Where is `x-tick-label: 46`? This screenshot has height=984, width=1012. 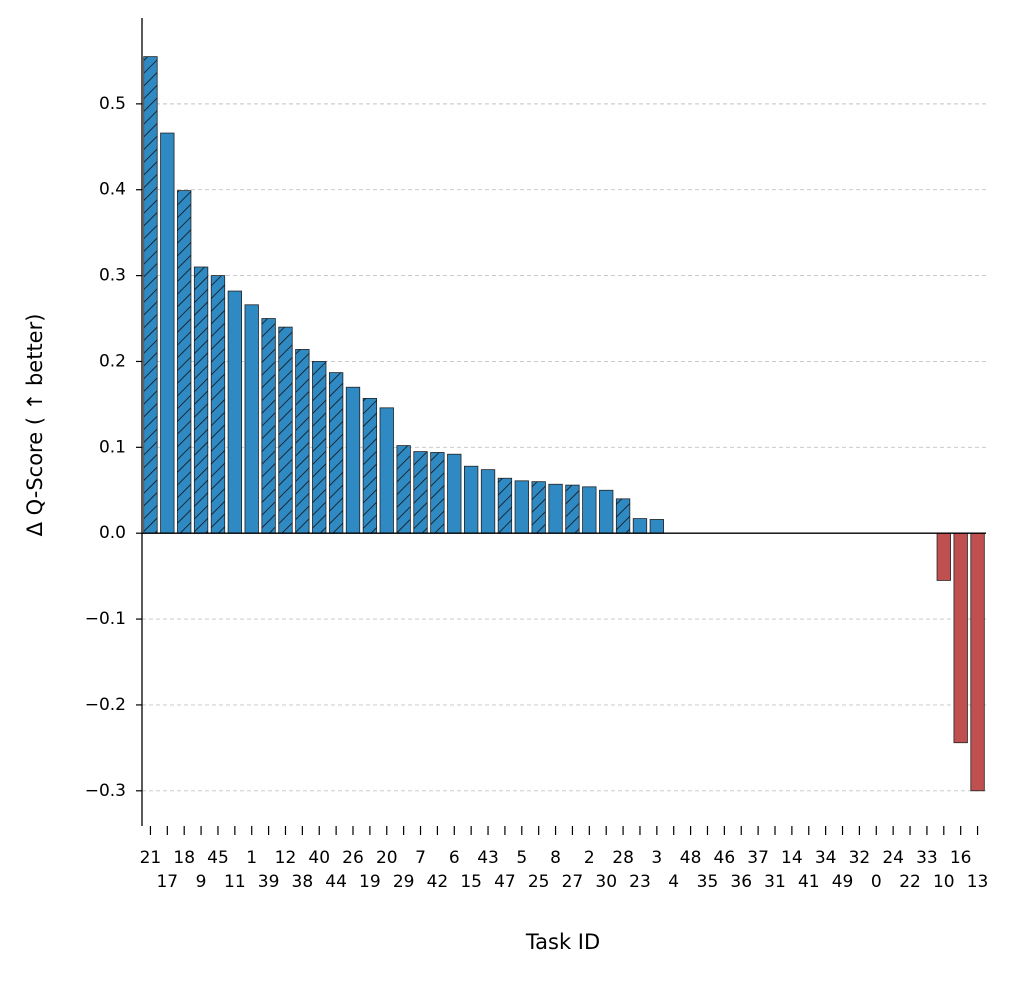
x-tick-label: 46 is located at coordinates (725, 858).